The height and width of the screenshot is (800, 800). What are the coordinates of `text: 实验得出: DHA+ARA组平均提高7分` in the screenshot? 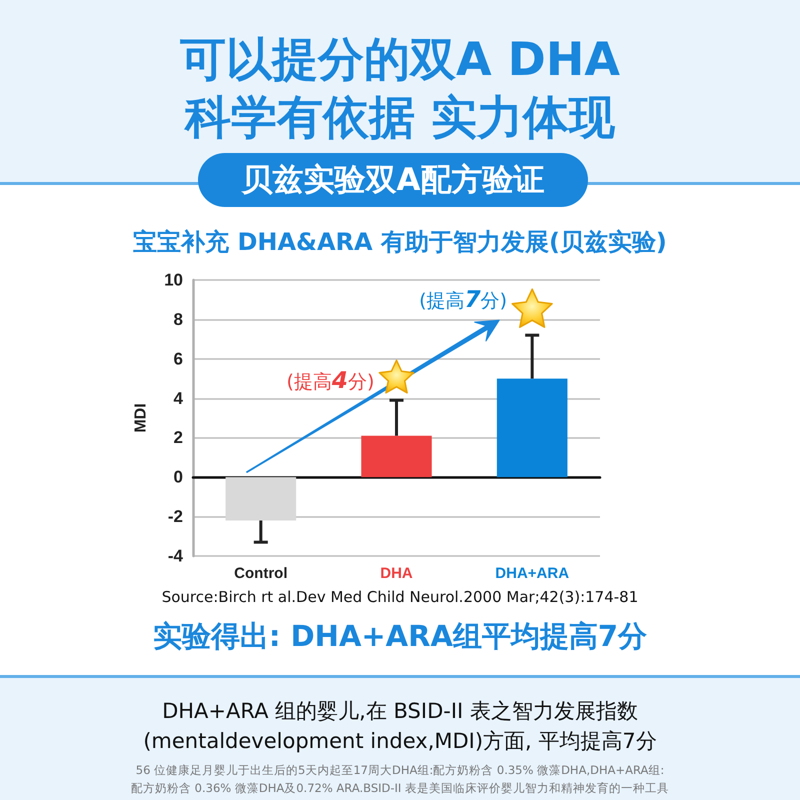 It's located at (400, 636).